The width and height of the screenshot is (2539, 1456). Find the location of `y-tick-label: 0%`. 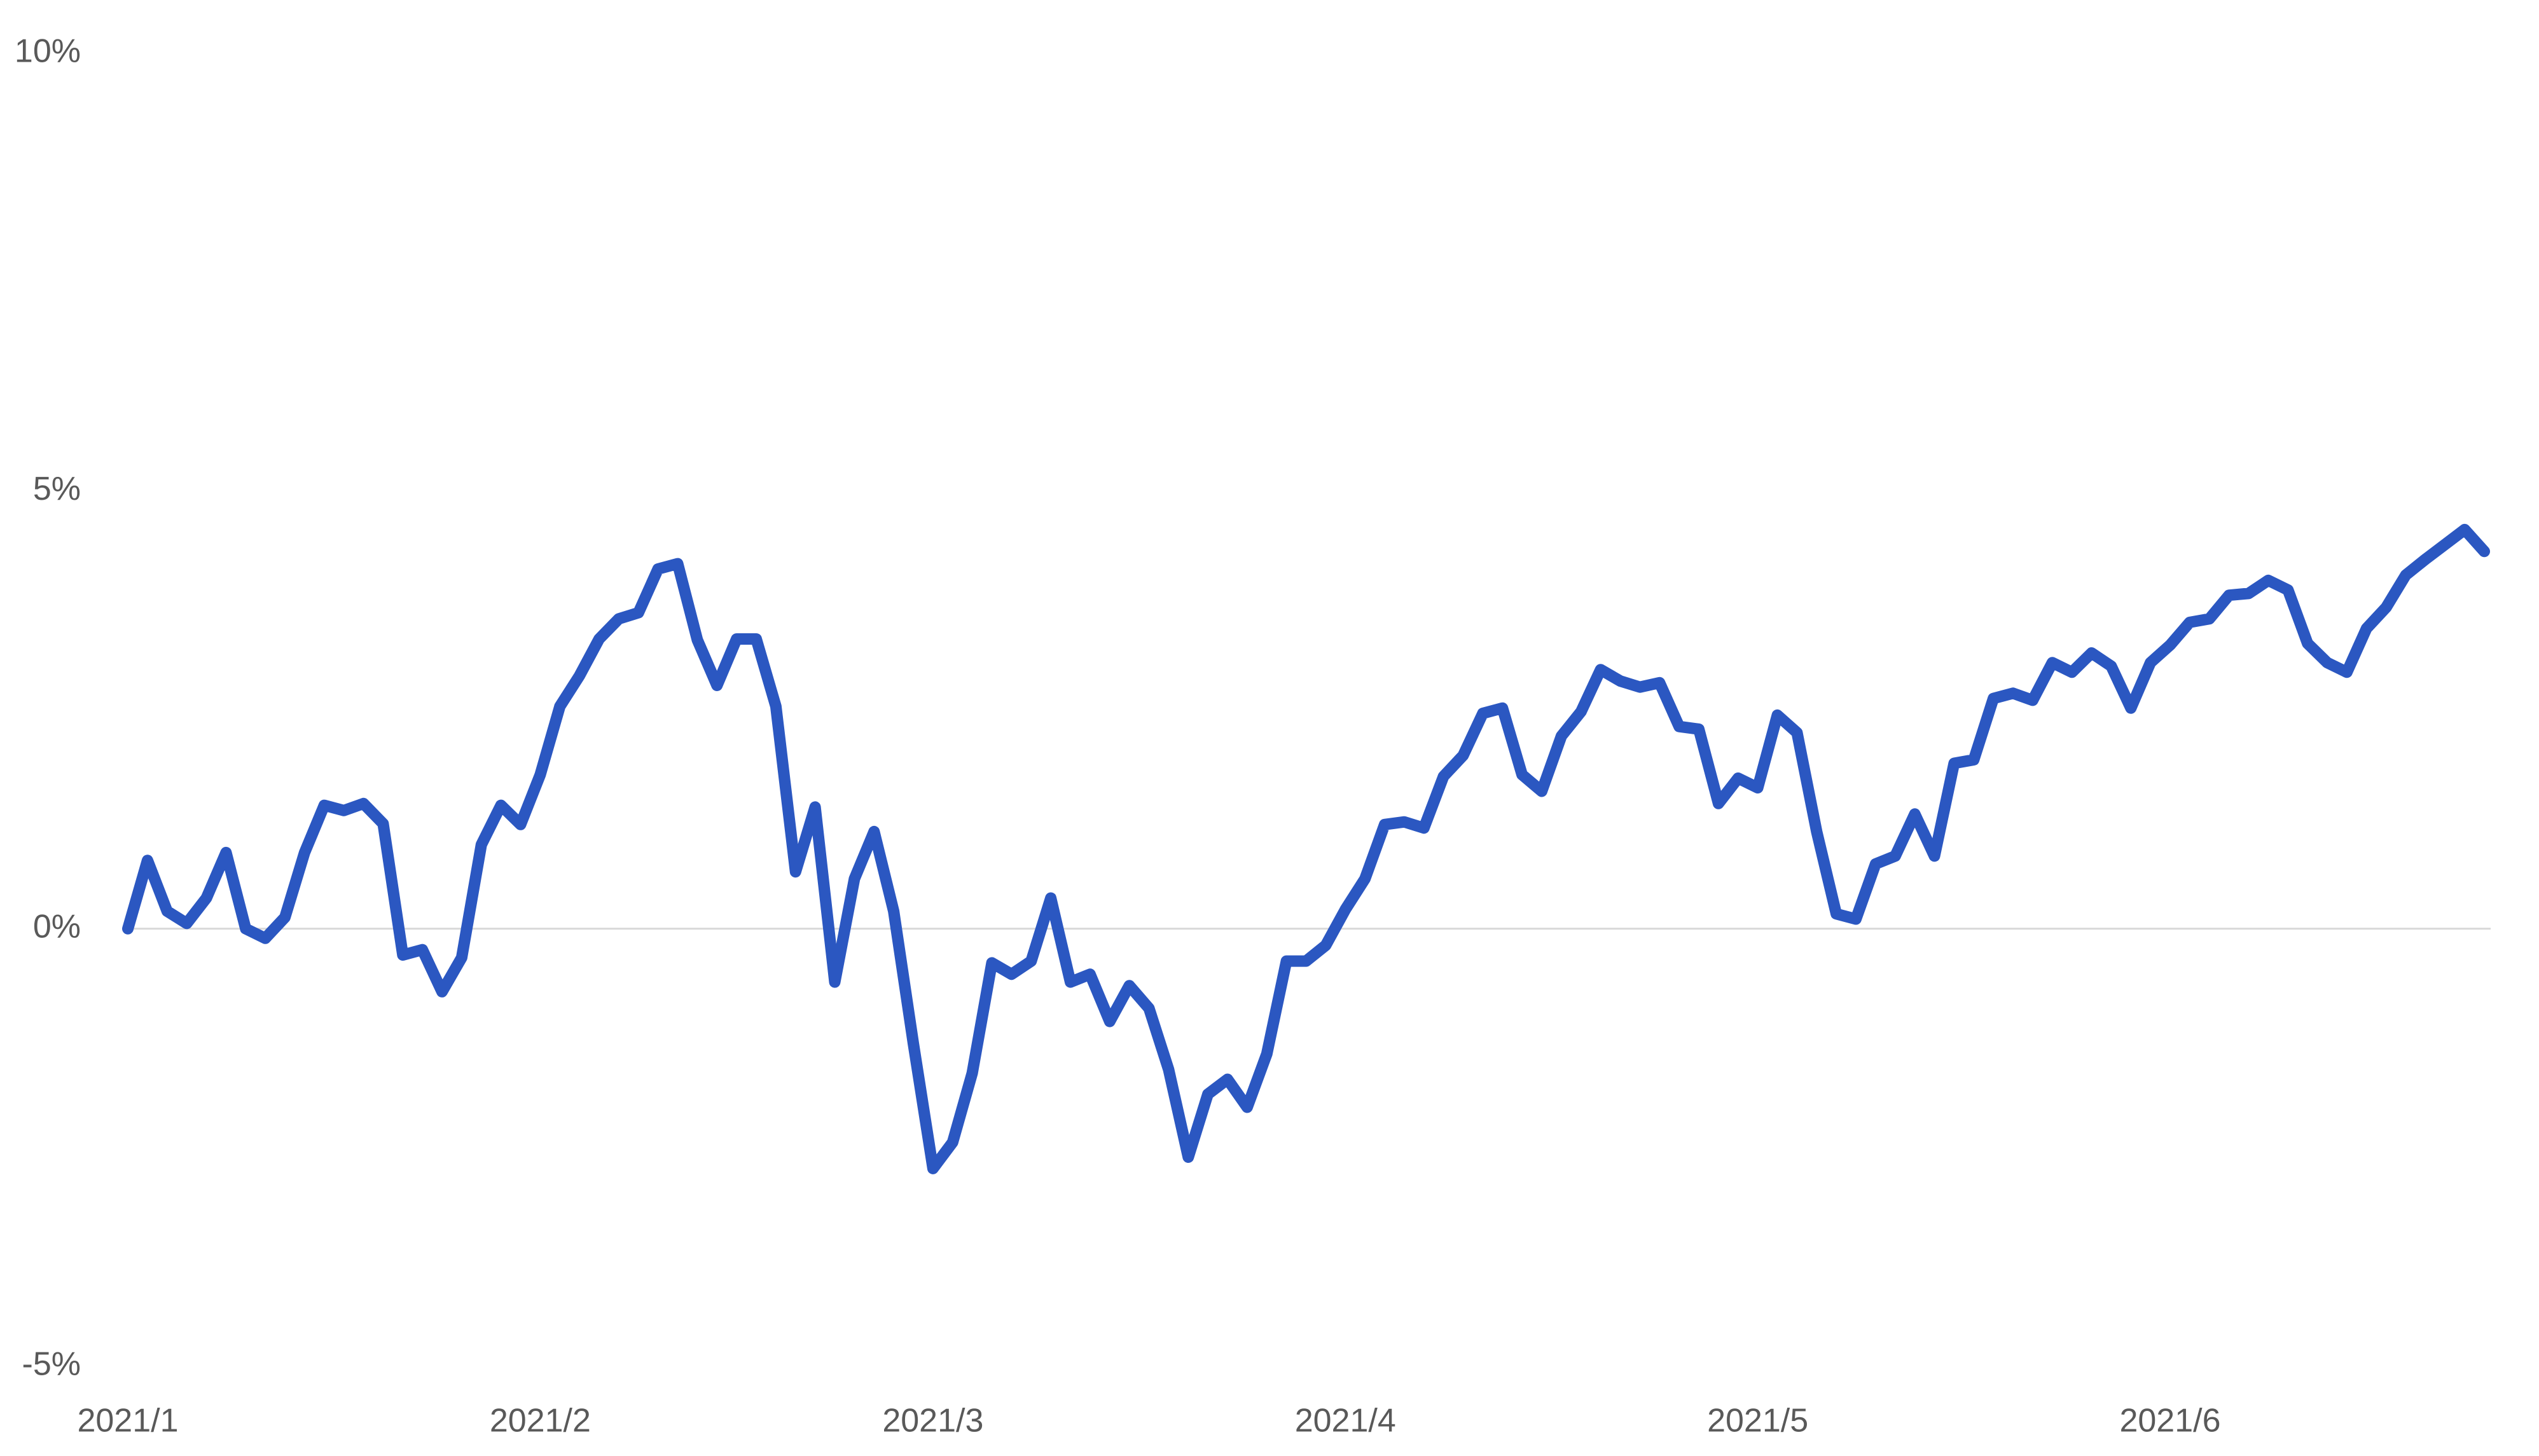

y-tick-label: 0% is located at coordinates (57, 926).